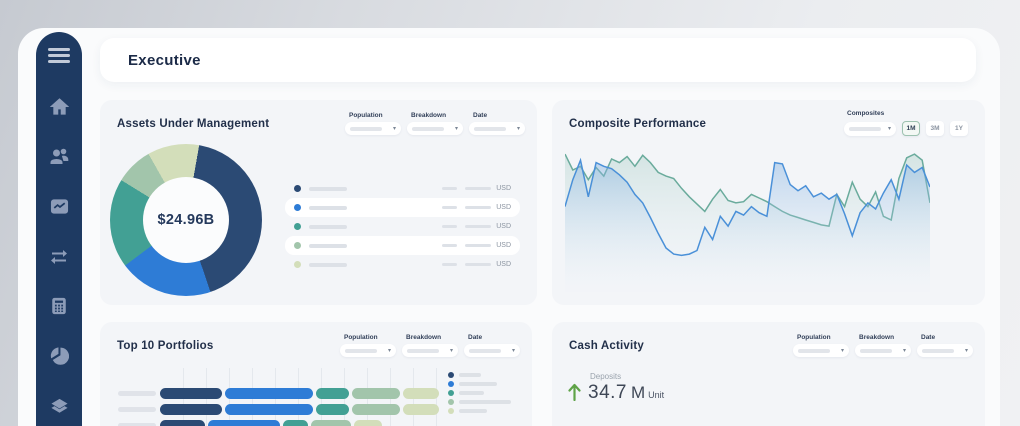 Image resolution: width=1020 pixels, height=426 pixels. I want to click on filter-breakdown: Breakdown ▾, so click(883, 343).